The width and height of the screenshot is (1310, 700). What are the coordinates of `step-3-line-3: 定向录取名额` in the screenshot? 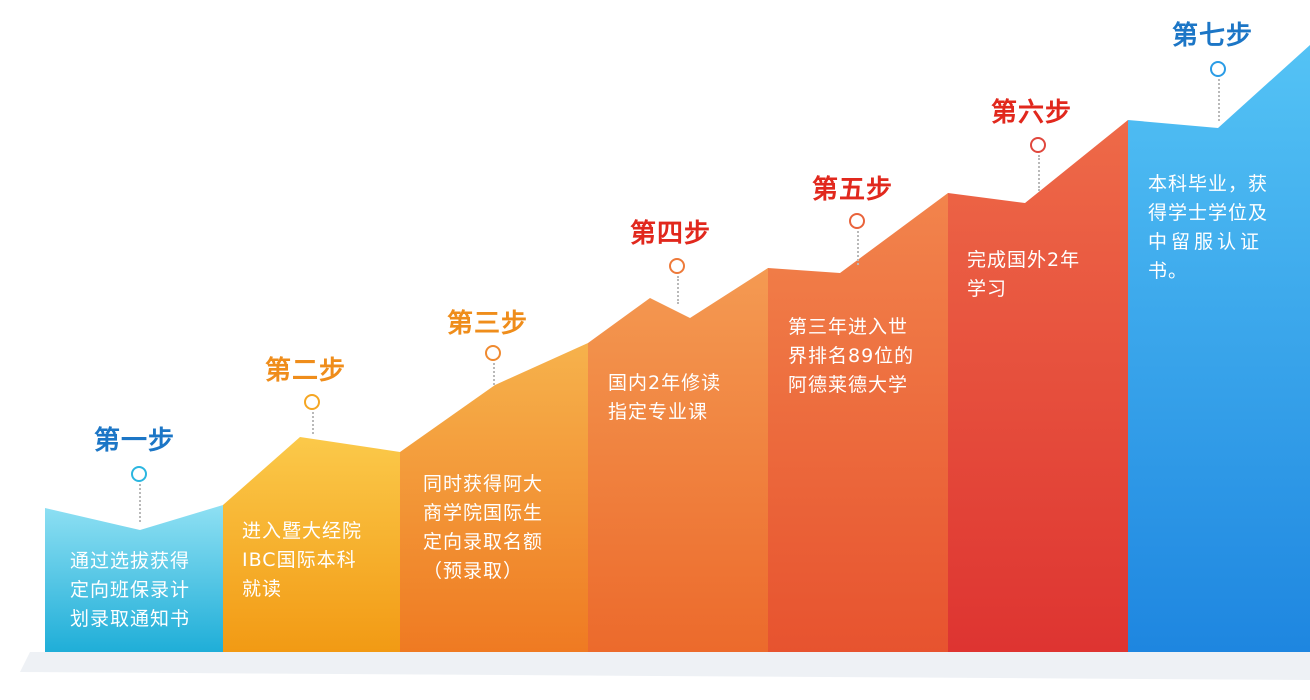 It's located at (483, 542).